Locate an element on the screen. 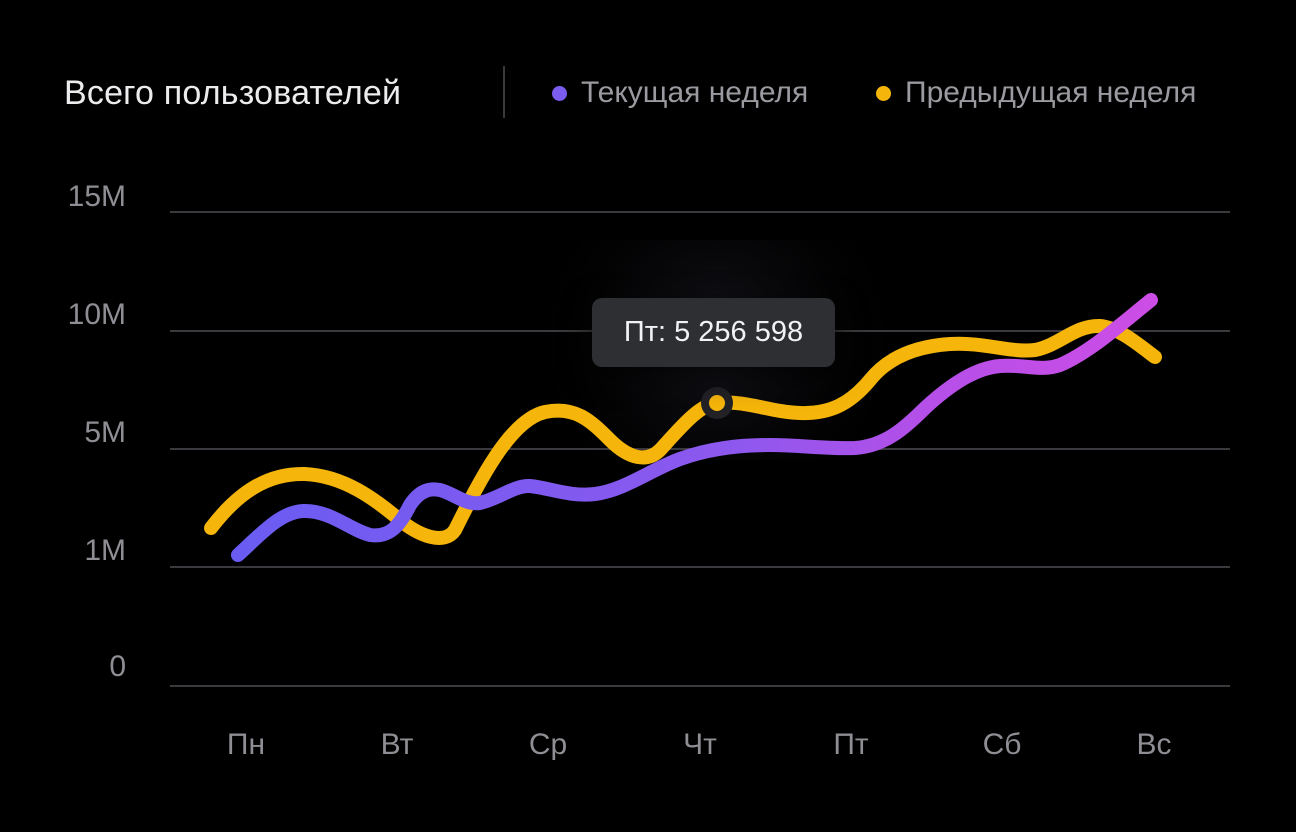  chart-title: Всего пользователей is located at coordinates (233, 93).